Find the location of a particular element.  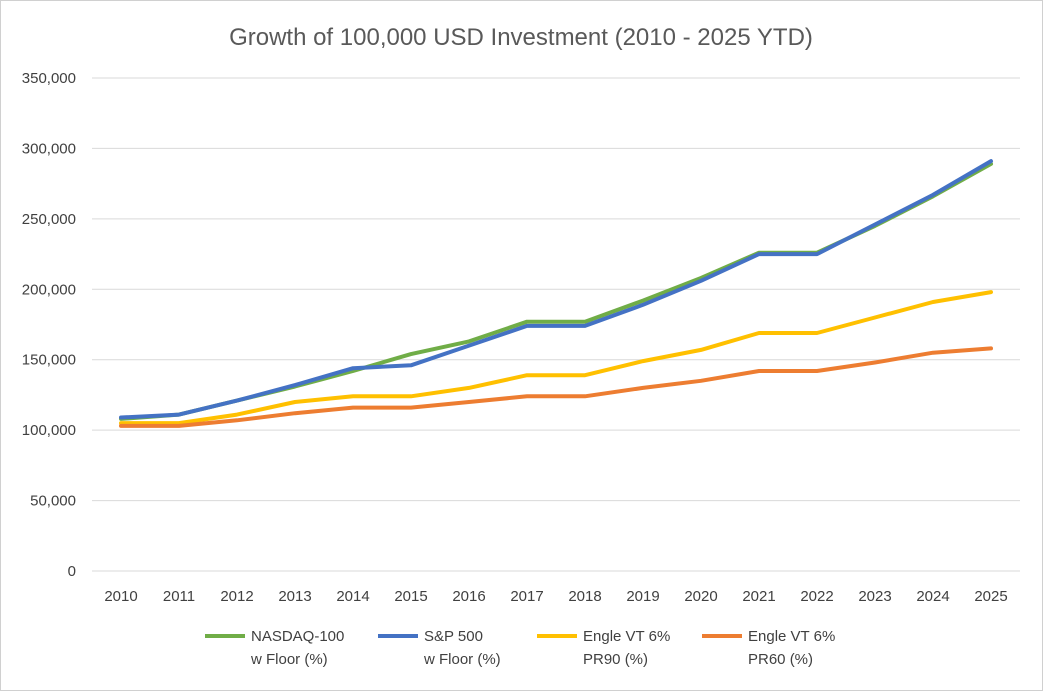

legend-item-3: Engle VT 6% PR60 (%) is located at coordinates (768, 648).